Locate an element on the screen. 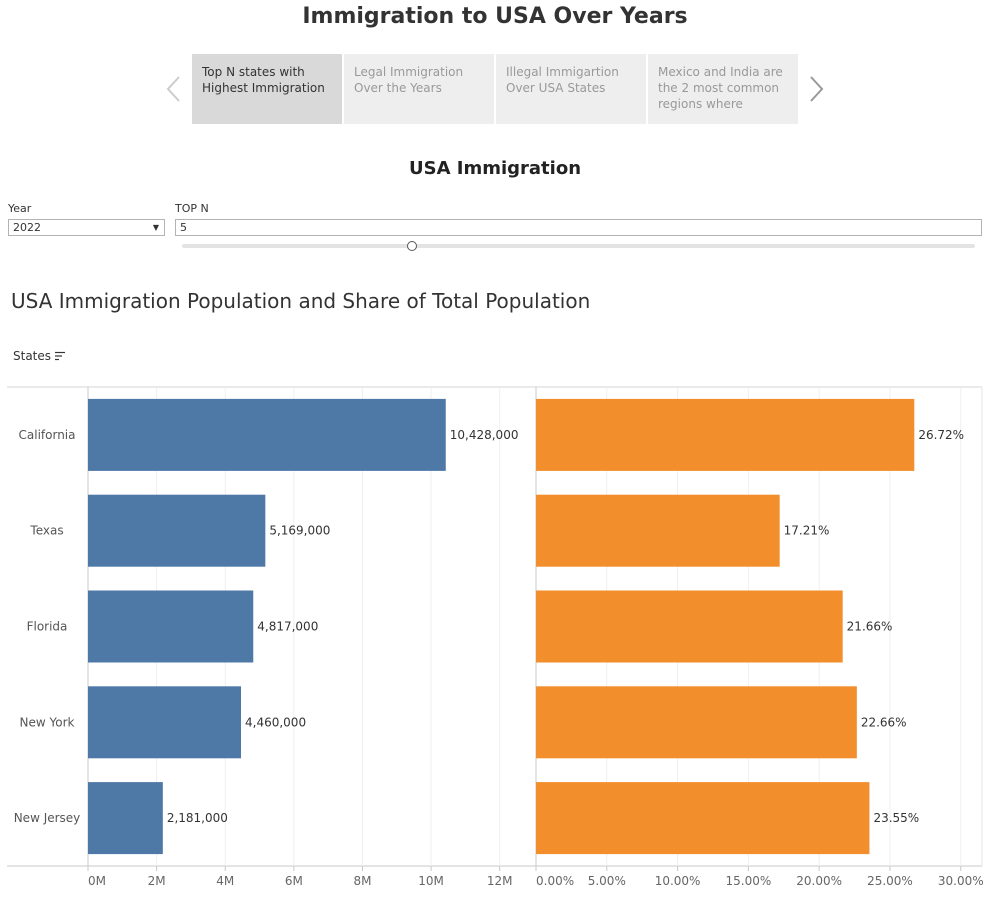 This screenshot has height=897, width=1002. topn-input: 5 is located at coordinates (578, 227).